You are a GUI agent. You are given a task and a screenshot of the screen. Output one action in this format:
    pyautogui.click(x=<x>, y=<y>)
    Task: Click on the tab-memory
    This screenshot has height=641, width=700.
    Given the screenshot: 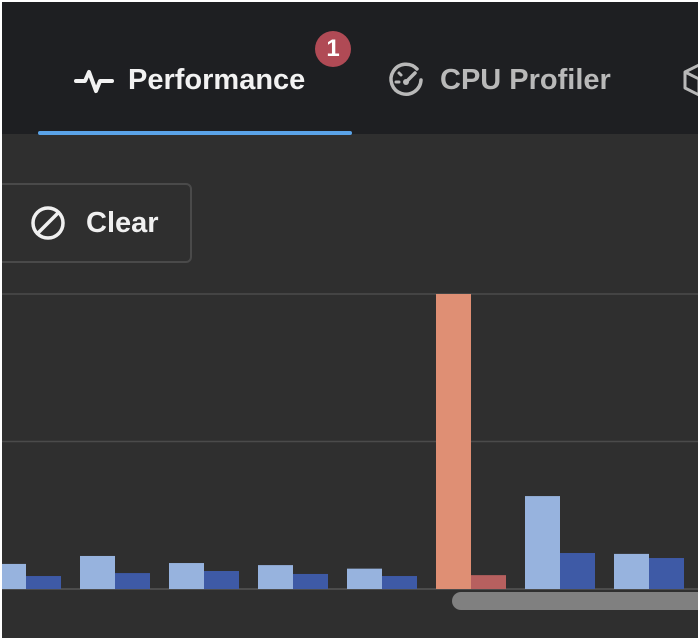 What is the action you would take?
    pyautogui.click(x=688, y=80)
    